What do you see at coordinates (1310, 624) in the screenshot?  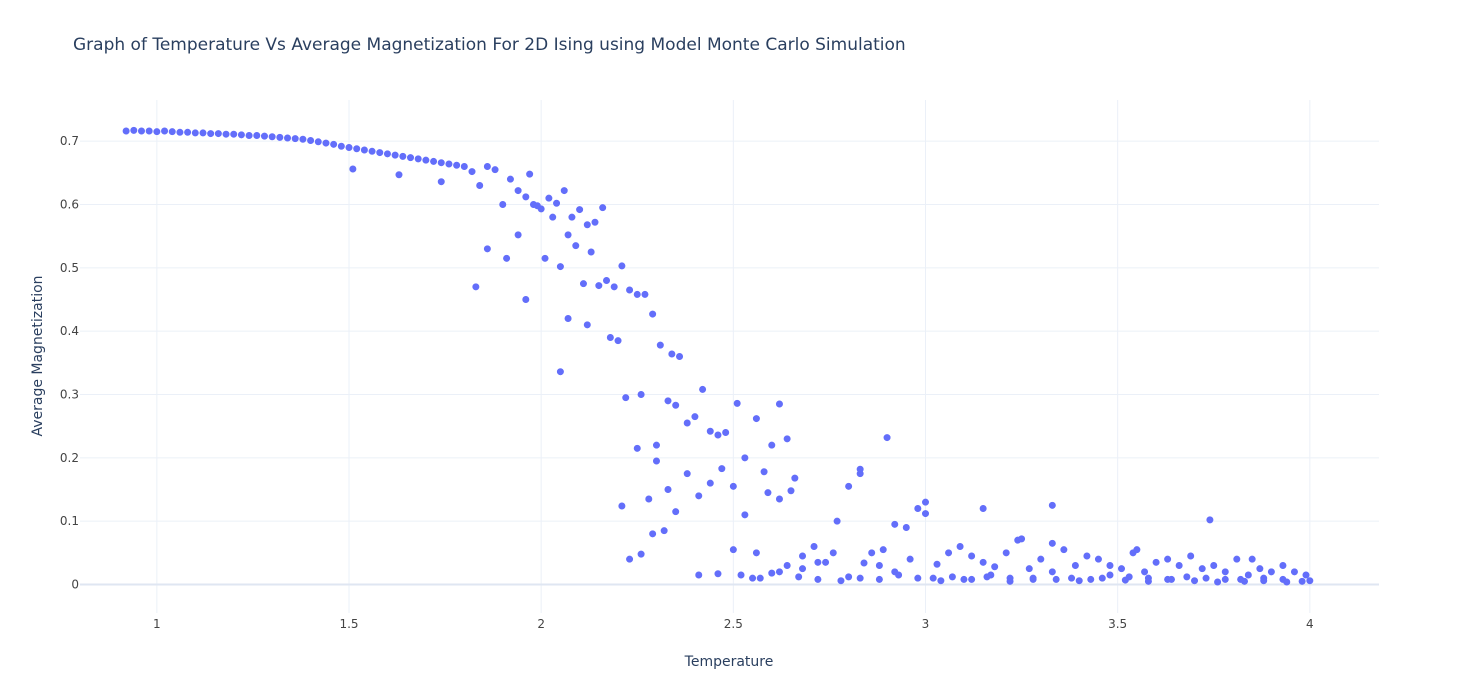 I see `x-tick-label: 4` at bounding box center [1310, 624].